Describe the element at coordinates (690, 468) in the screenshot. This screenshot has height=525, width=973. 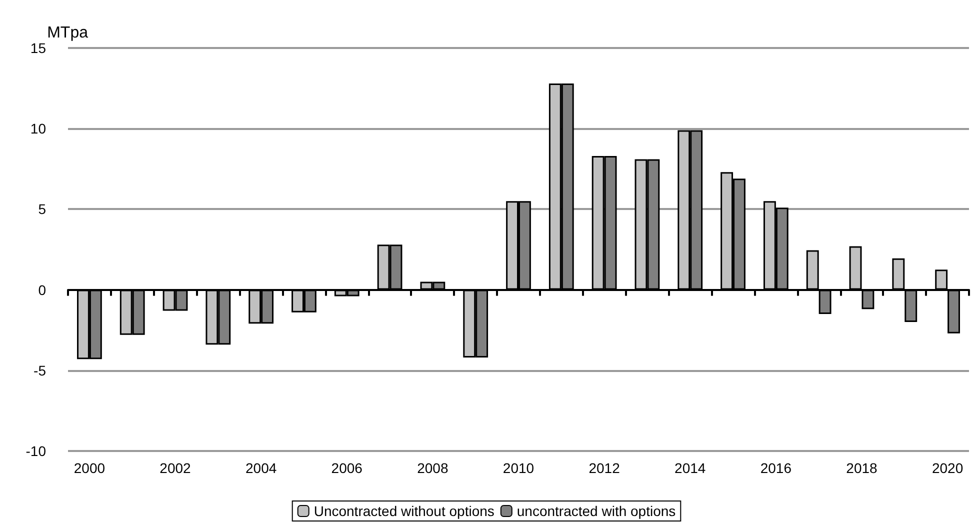
I see `x-tick-label: 2014` at that location.